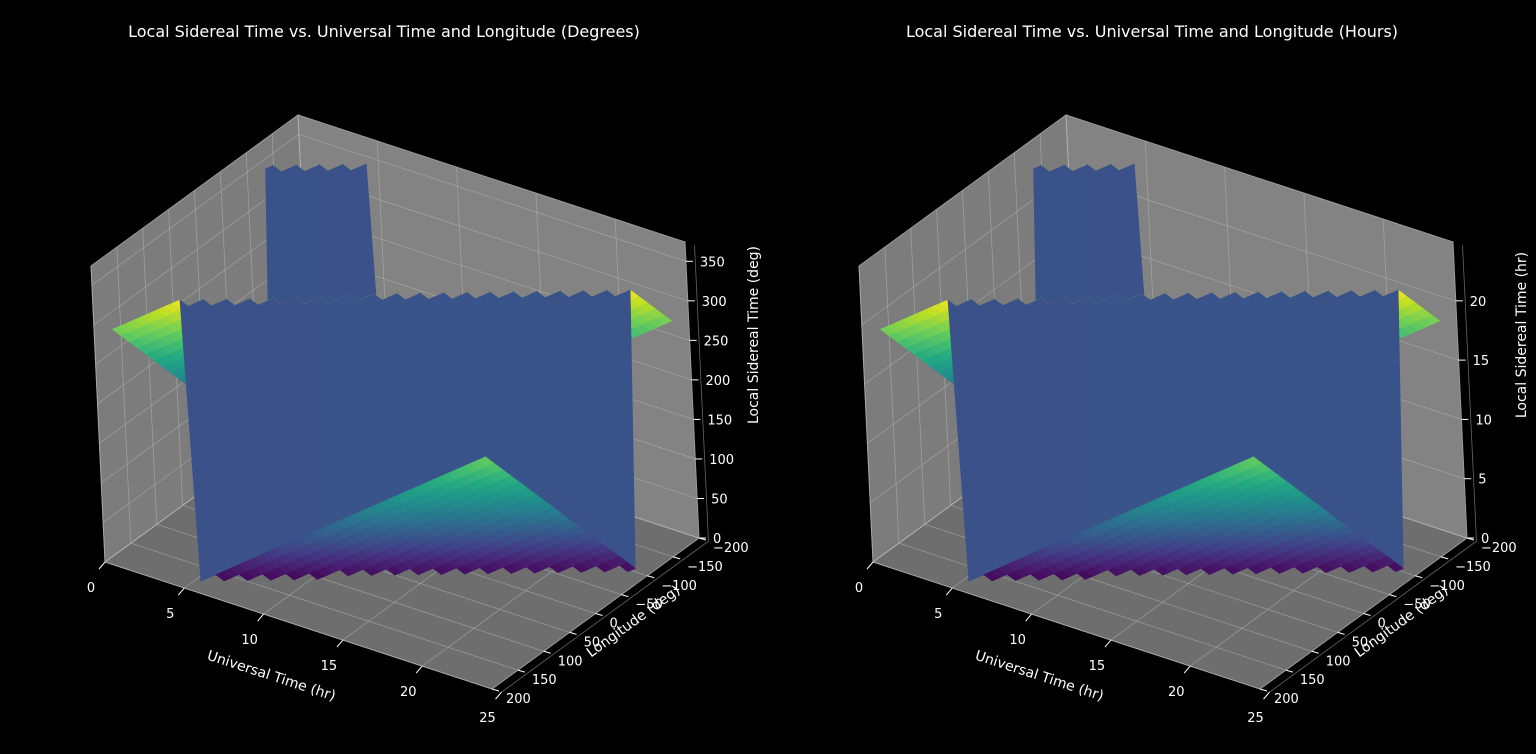 The image size is (1536, 754). What do you see at coordinates (754, 335) in the screenshot?
I see `z-axis-label: Local Sidereal Time (deg)` at bounding box center [754, 335].